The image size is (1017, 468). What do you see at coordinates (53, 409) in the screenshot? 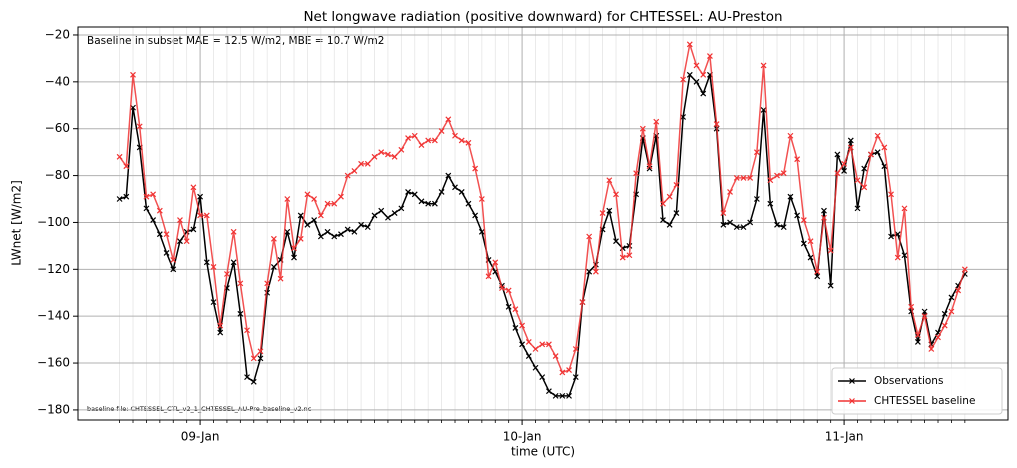
I see `y-tick-label: −180` at bounding box center [53, 409].